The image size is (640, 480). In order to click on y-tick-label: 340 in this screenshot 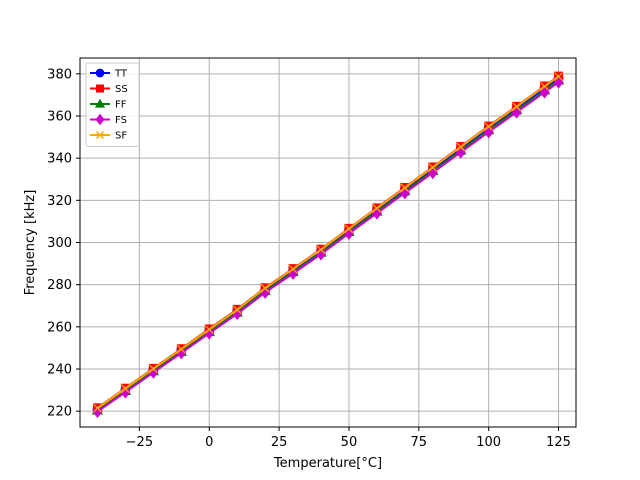, I will do `click(59, 159)`.